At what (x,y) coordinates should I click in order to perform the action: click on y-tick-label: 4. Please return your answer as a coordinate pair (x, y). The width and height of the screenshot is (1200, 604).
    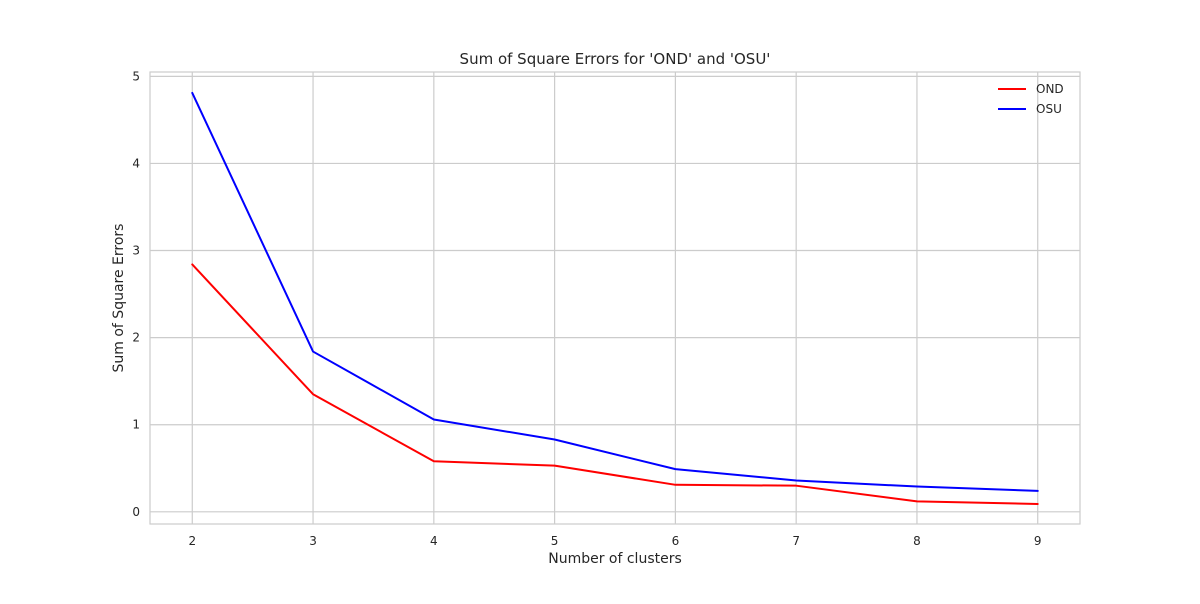
    Looking at the image, I should click on (136, 163).